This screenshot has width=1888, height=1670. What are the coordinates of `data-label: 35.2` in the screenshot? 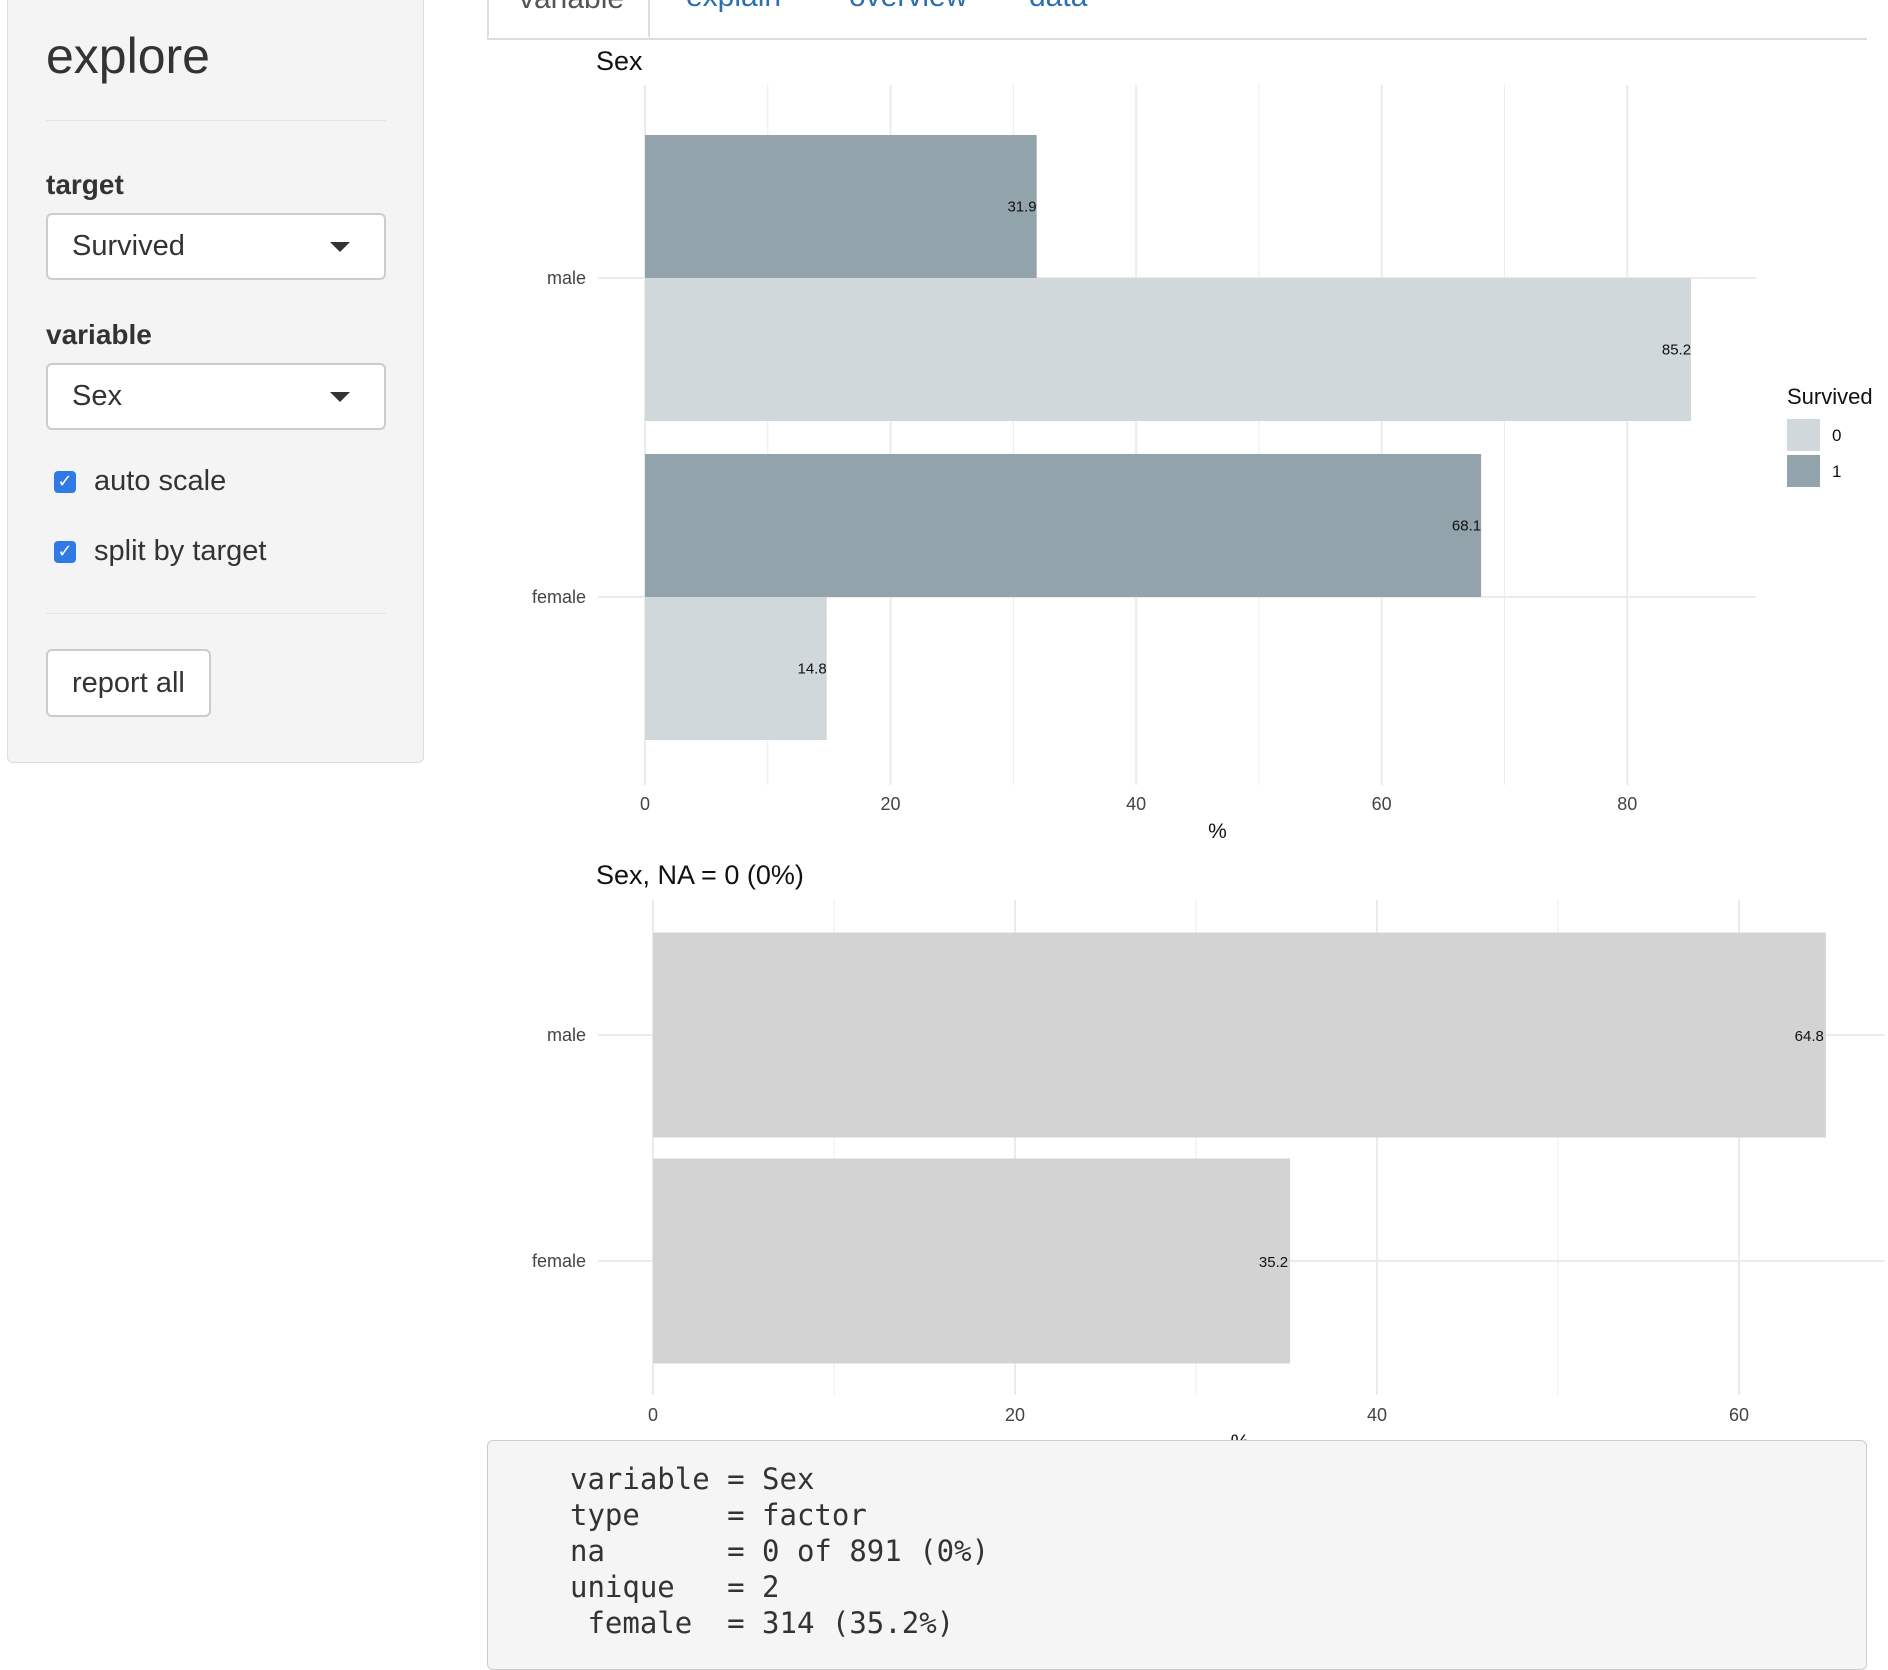 It's located at (1273, 1262).